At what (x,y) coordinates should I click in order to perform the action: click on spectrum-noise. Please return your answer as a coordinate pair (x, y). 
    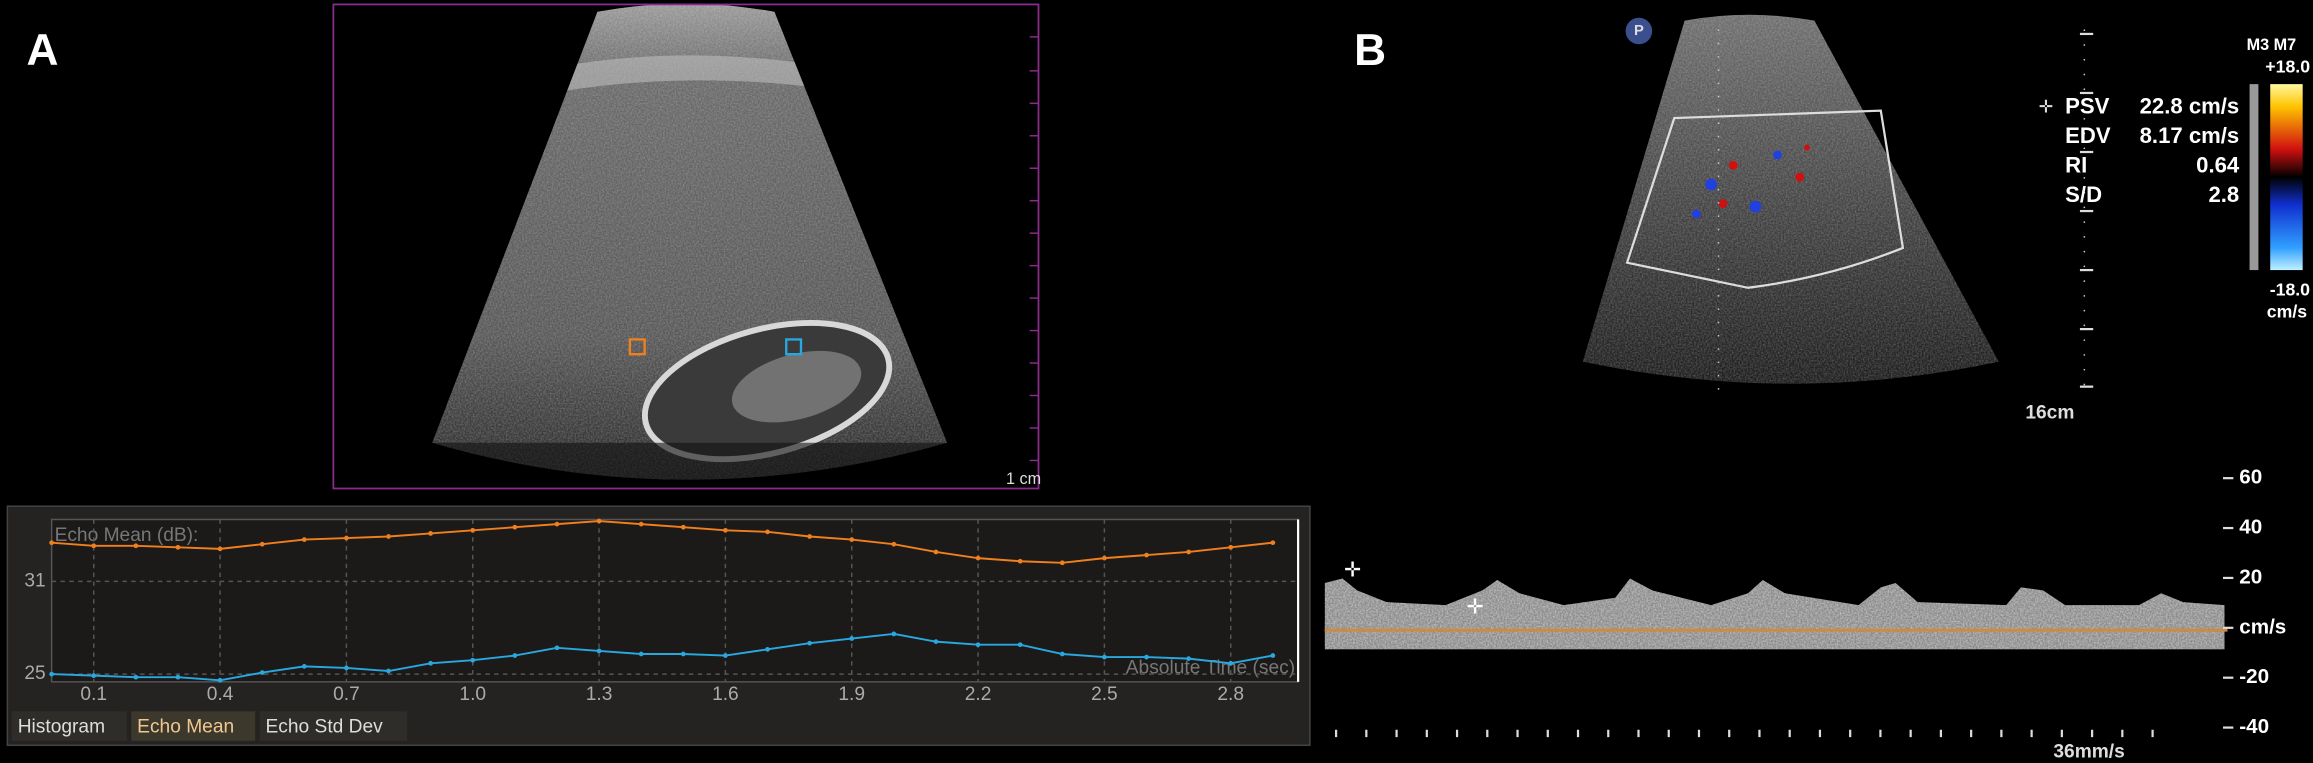
    Looking at the image, I should click on (1774, 614).